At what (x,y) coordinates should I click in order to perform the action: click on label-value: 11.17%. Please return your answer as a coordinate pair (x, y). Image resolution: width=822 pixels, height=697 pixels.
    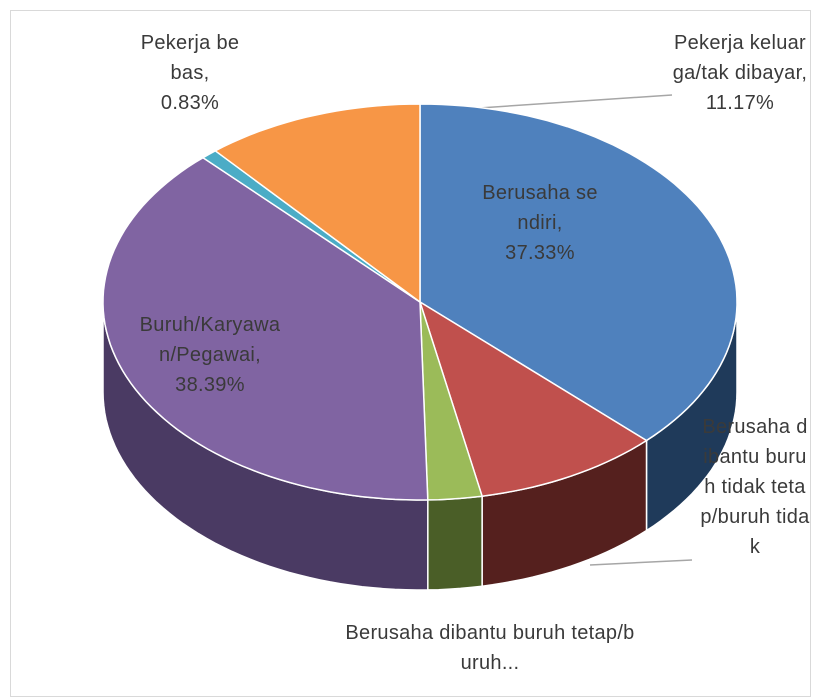
    Looking at the image, I should click on (740, 103).